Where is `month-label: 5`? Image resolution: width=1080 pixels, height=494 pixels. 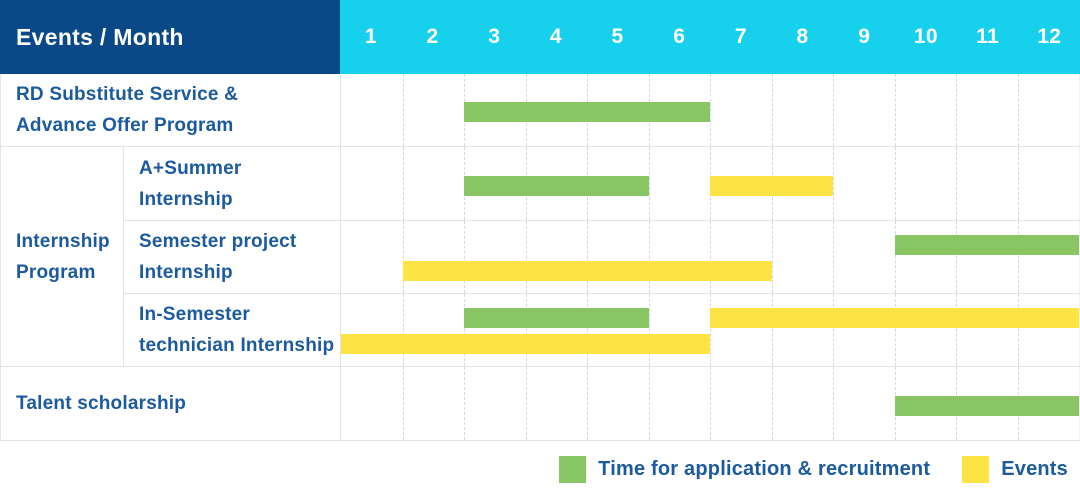 month-label: 5 is located at coordinates (617, 36).